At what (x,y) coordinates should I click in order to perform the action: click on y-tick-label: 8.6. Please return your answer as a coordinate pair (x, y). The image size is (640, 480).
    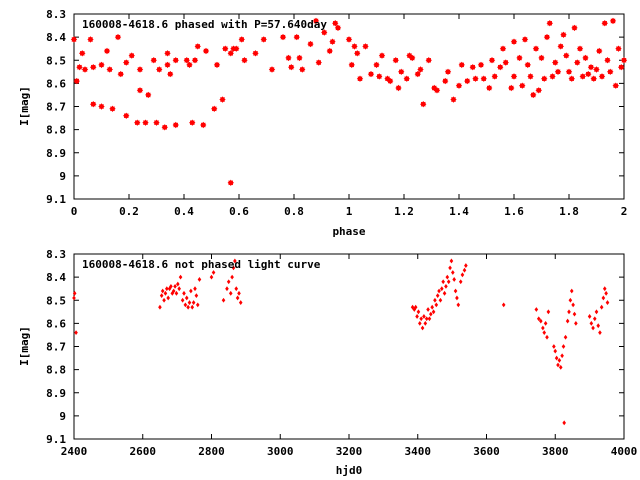
    Looking at the image, I should click on (56, 323).